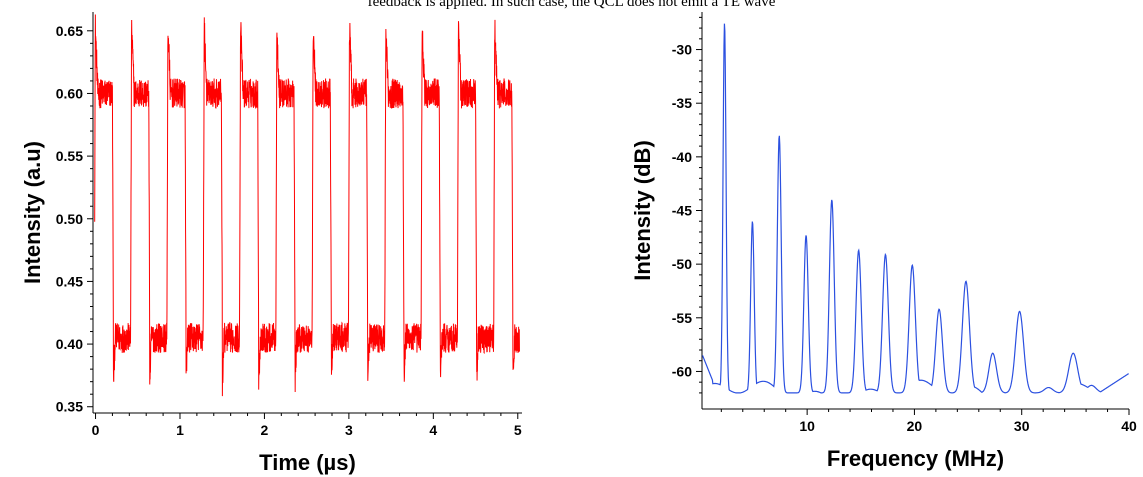  Describe the element at coordinates (69, 156) in the screenshot. I see `y-tick-label: 0.55` at that location.